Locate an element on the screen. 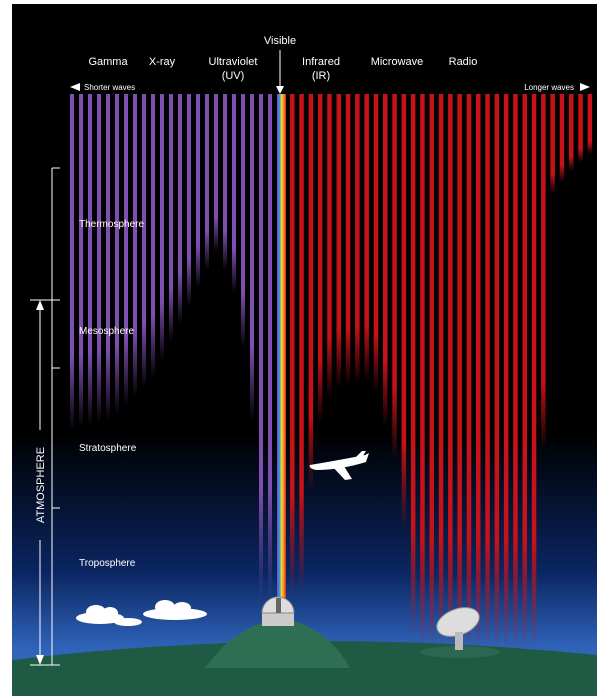 The height and width of the screenshot is (700, 602). dome-slit is located at coordinates (278, 605).